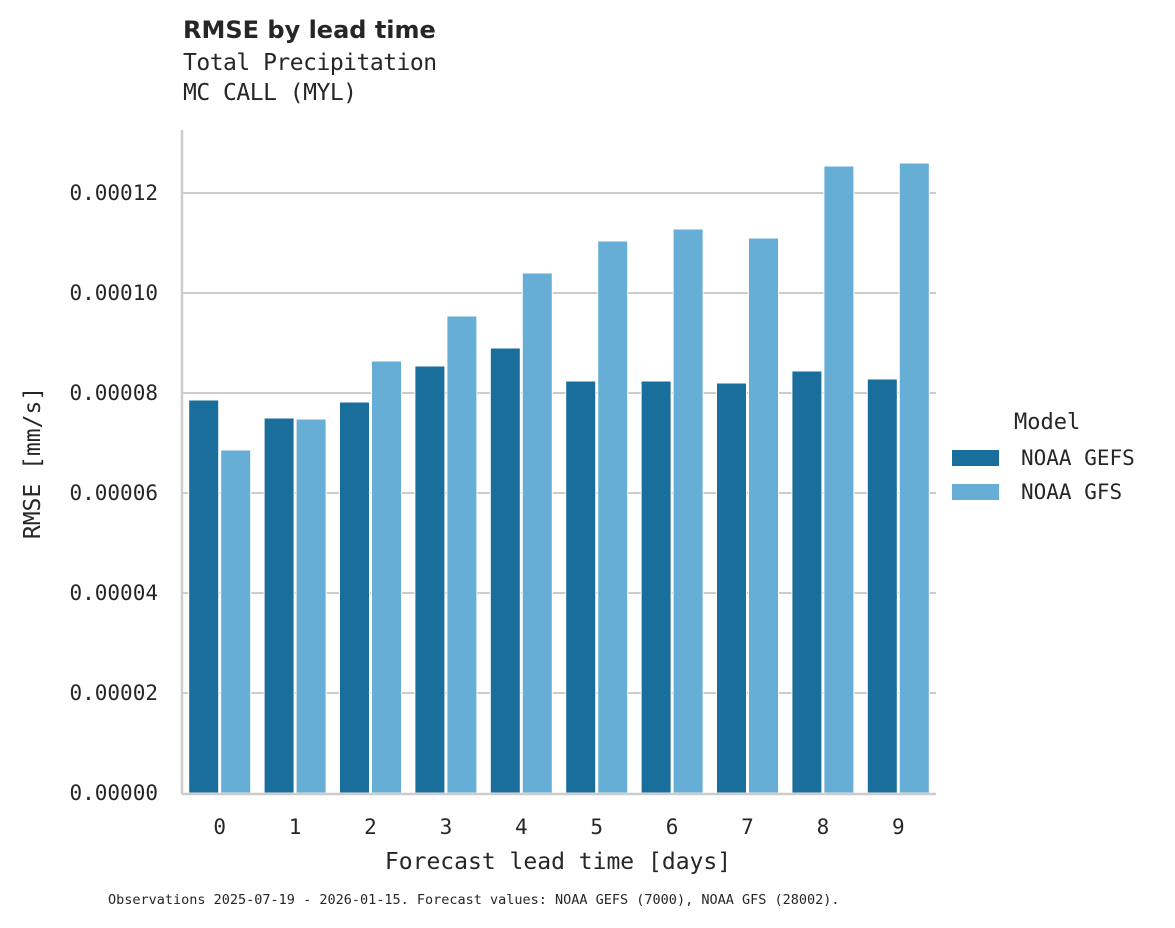  What do you see at coordinates (558, 827) in the screenshot?
I see `x-axis-ticks: 0 1 2 3 4 5 6 7 8 9` at bounding box center [558, 827].